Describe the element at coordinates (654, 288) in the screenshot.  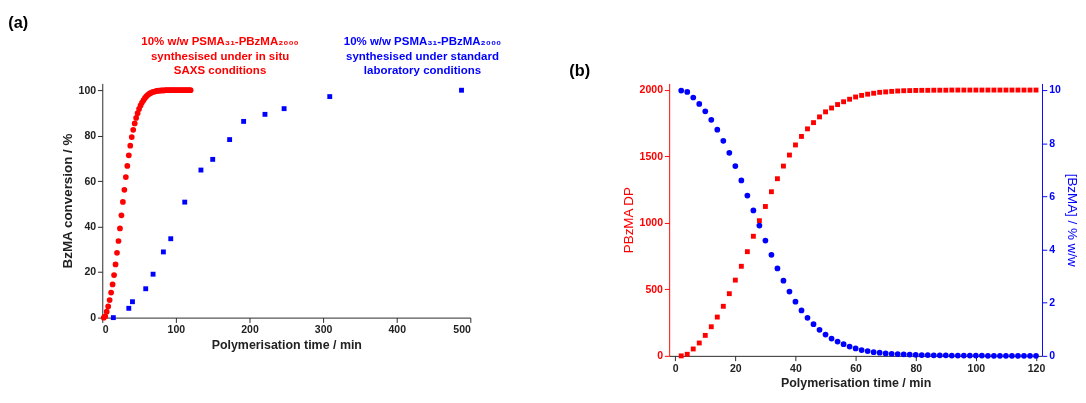
I see `y-tick-label: 500` at that location.